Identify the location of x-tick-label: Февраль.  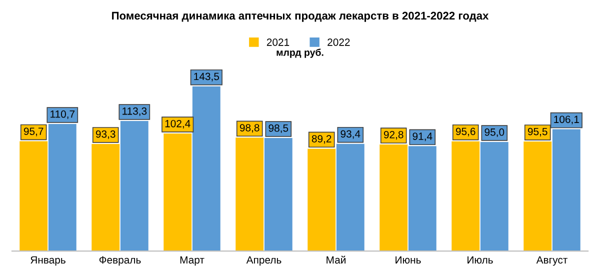
(120, 261).